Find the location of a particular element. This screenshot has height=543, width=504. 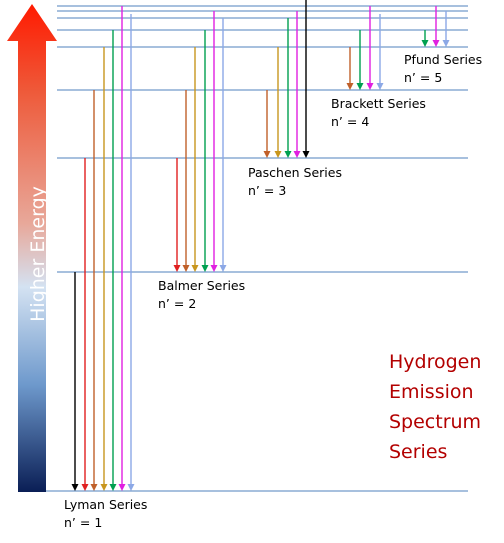

higher-energy-arrow: Higher Energy is located at coordinates (32, 248).